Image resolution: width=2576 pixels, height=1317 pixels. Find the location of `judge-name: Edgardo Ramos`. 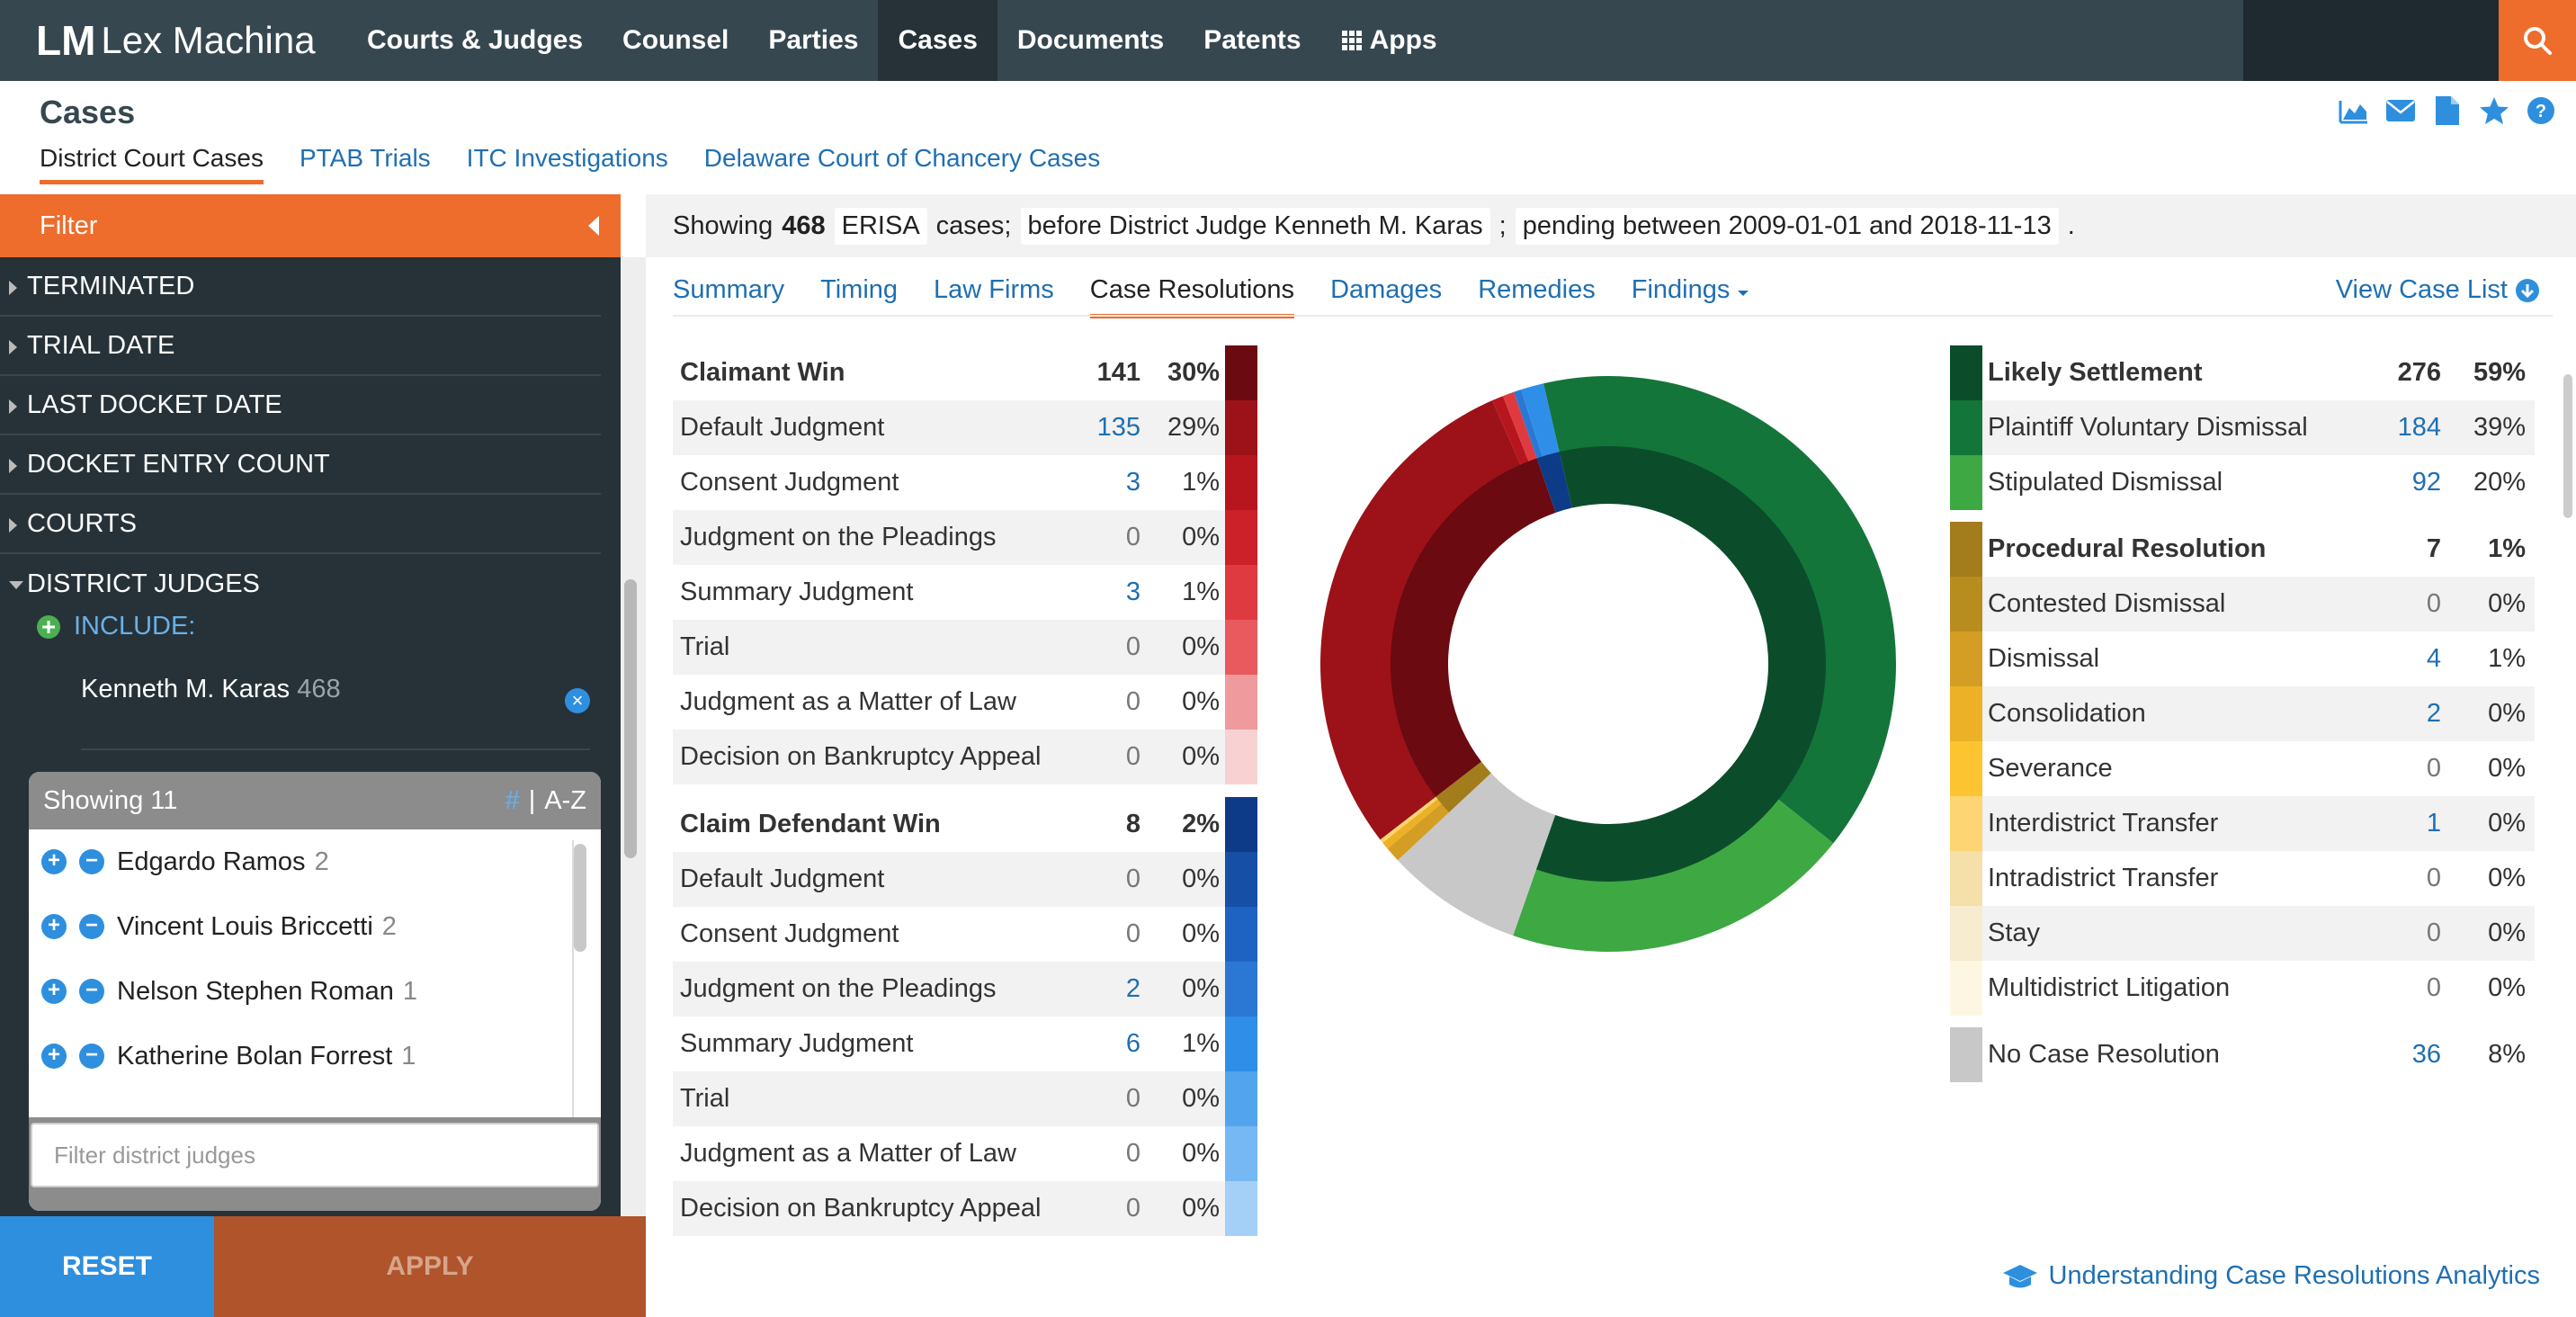

judge-name: Edgardo Ramos is located at coordinates (211, 861).